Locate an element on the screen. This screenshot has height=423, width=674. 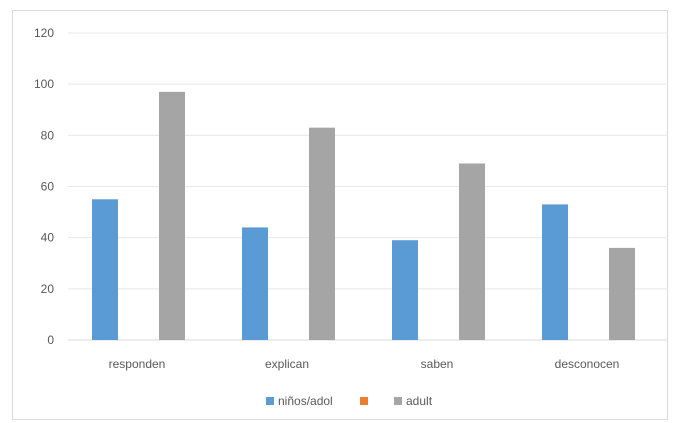
y-axis-ticks: 0 20 40 60 80 100 120 is located at coordinates (44, 186).